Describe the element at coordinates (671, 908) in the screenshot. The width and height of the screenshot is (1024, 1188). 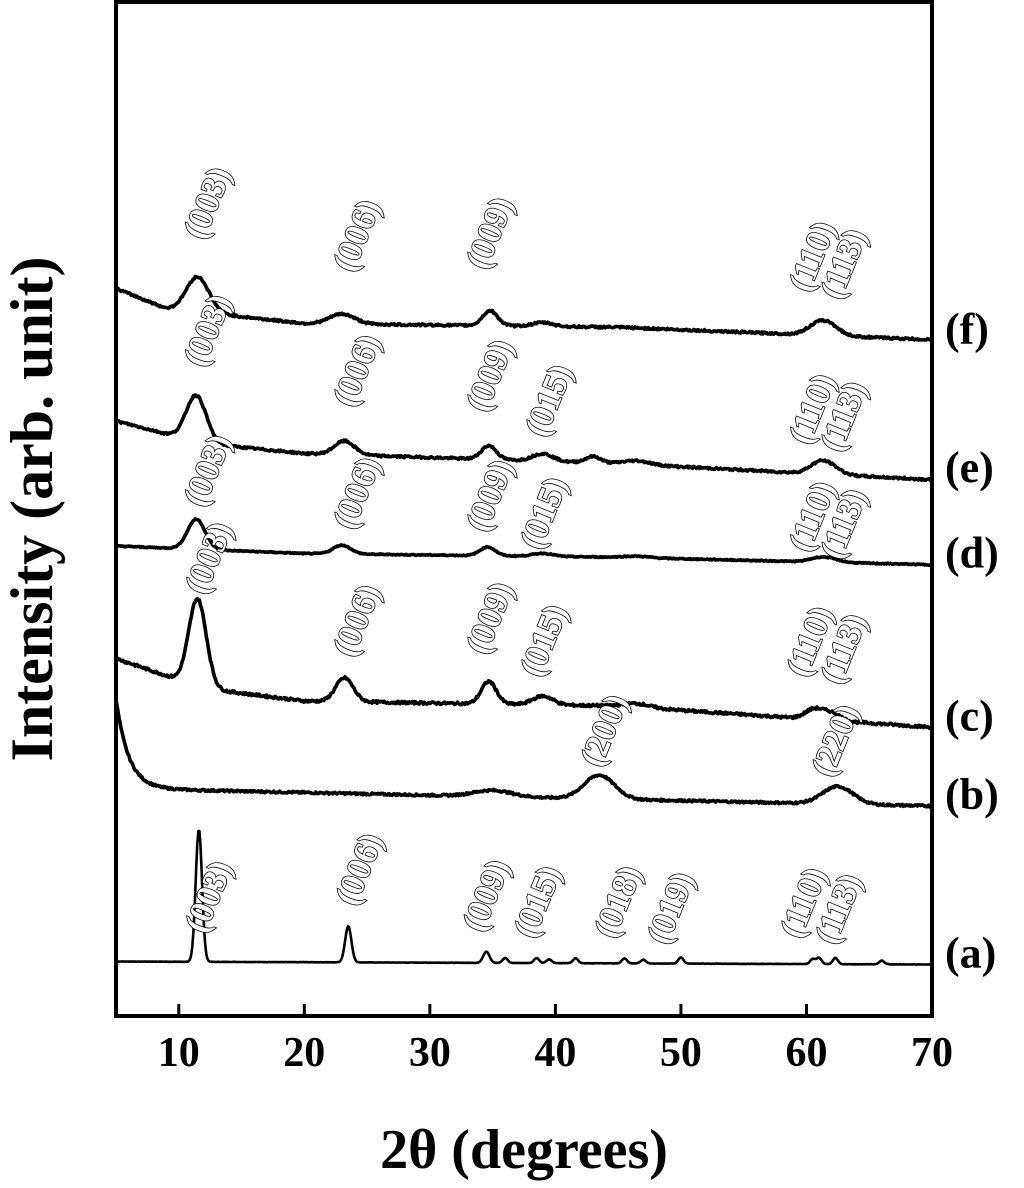
I see `peak-label: (019)` at that location.